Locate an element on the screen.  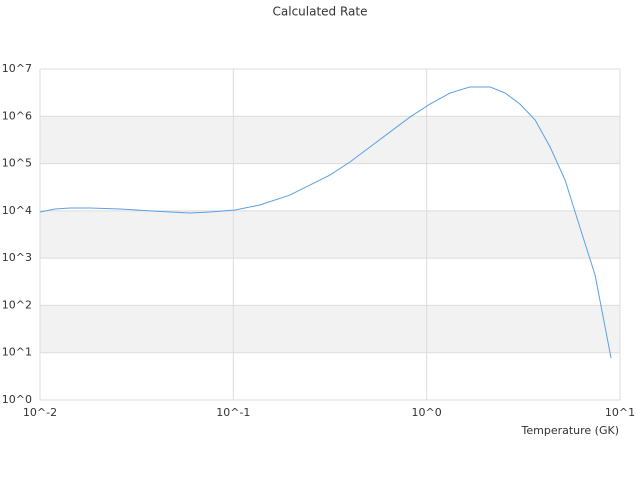
y-tick-label: 10^1 is located at coordinates (17, 352).